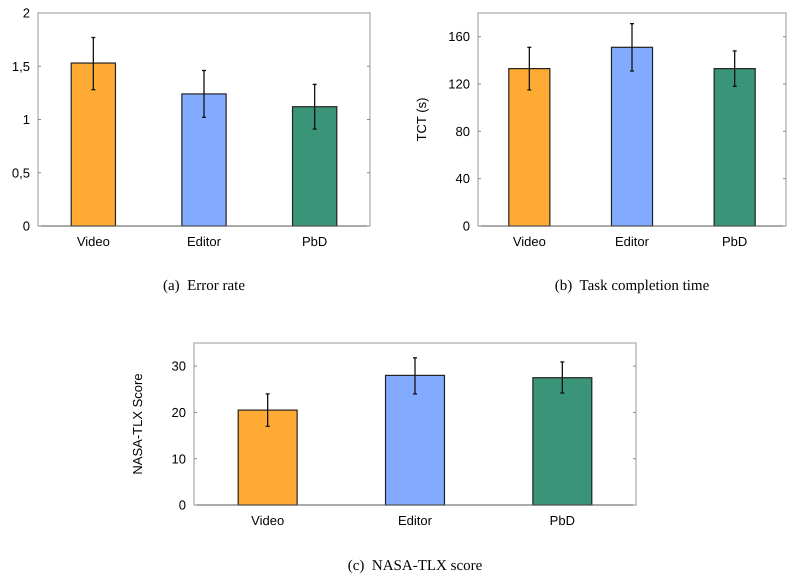  What do you see at coordinates (463, 131) in the screenshot?
I see `y-tick-label: 80` at bounding box center [463, 131].